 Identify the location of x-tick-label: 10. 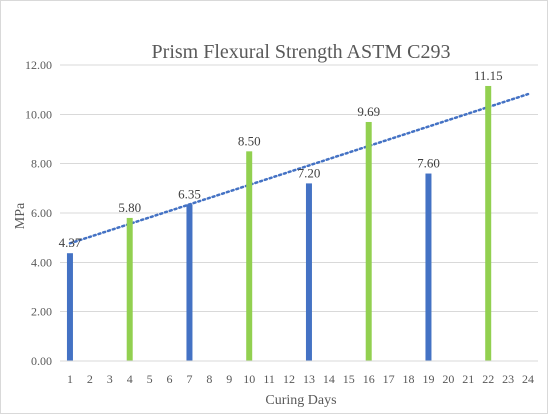
(249, 379).